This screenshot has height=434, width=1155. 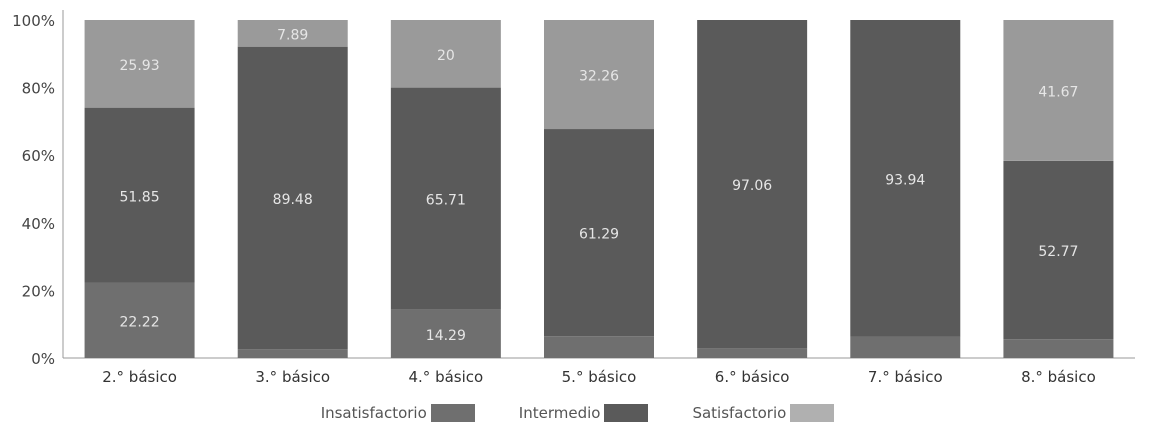 I want to click on data-label: 14.29, so click(x=446, y=336).